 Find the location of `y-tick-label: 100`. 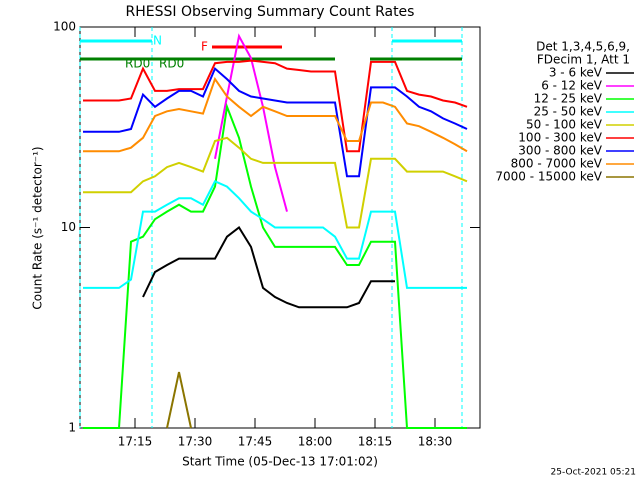

y-tick-label: 100 is located at coordinates (64, 27).